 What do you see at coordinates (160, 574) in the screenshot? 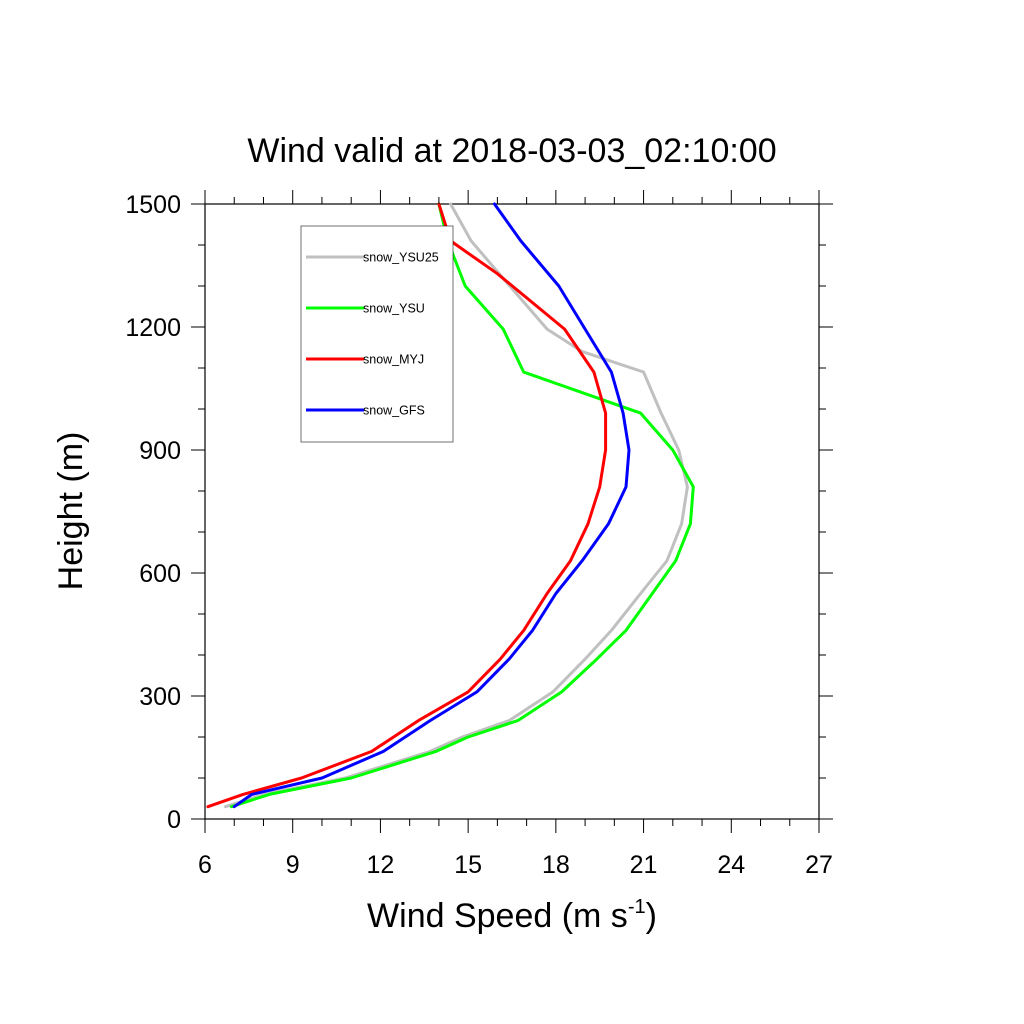
I see `y-tick-label: 600` at bounding box center [160, 574].